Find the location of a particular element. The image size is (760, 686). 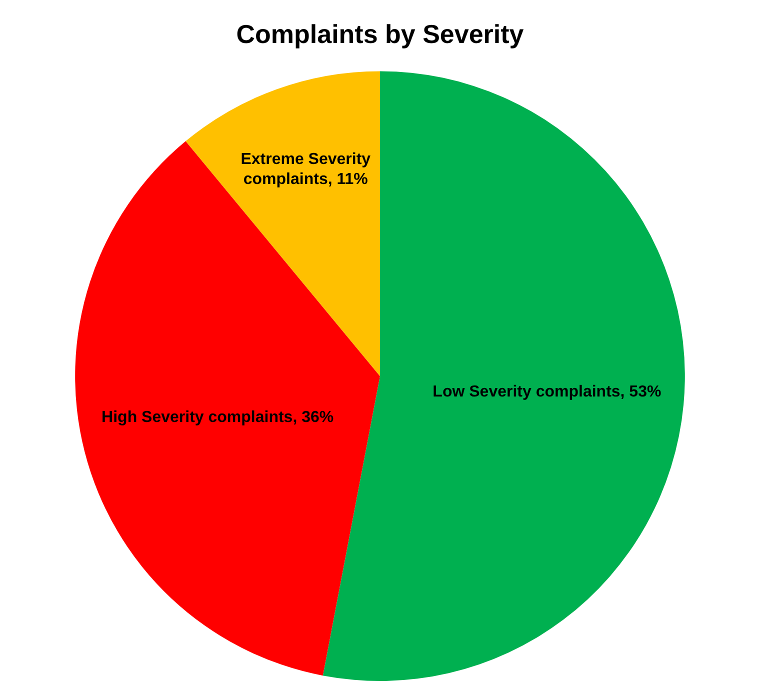

chart-title: Complaints by Severity is located at coordinates (380, 33).